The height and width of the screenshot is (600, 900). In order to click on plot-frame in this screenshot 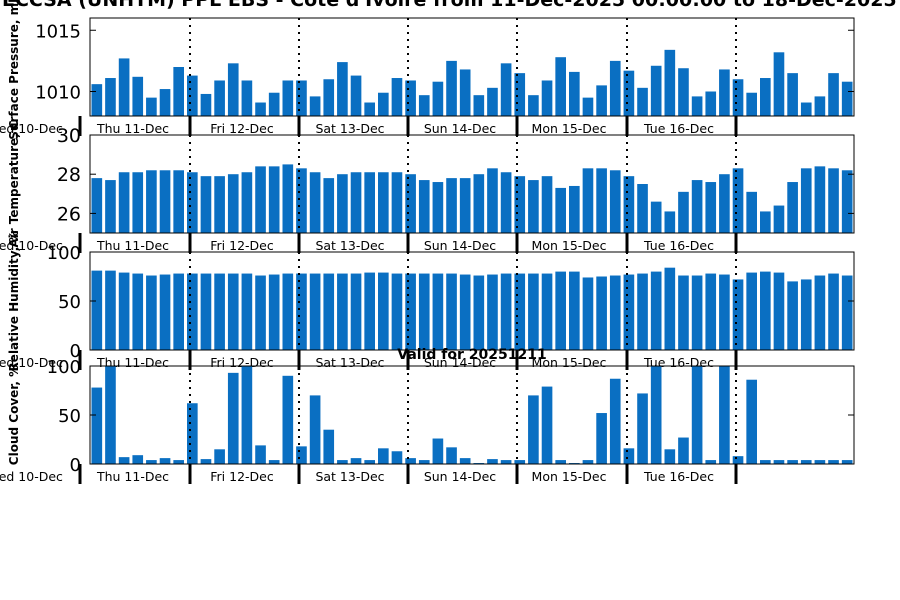, I will do `click(472, 67)`.